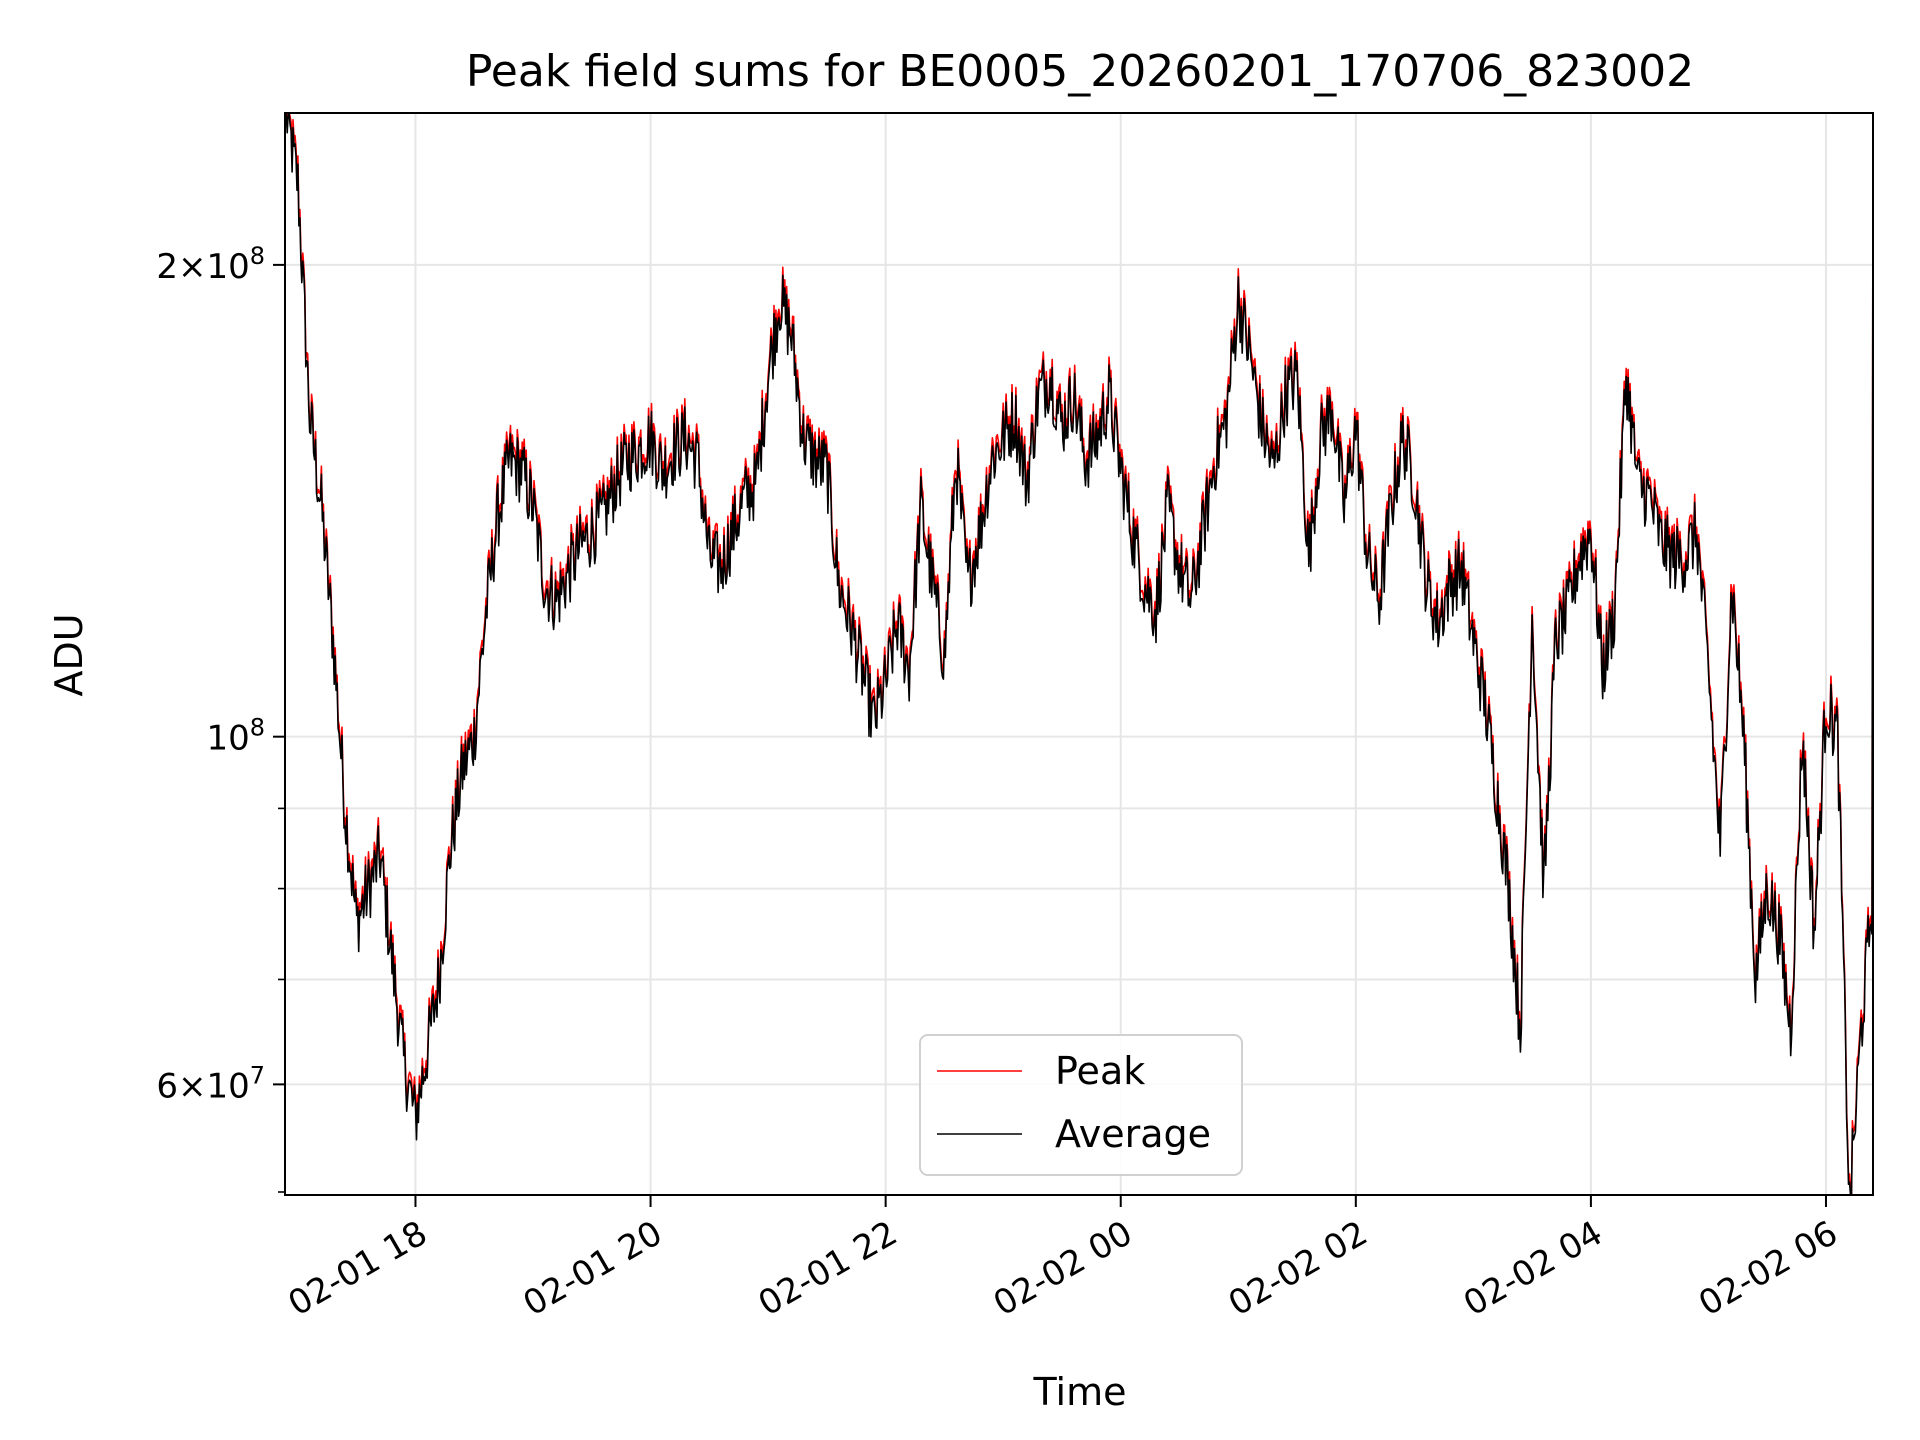  Describe the element at coordinates (1100, 1071) in the screenshot. I see `legend-peak-label: Peak` at that location.